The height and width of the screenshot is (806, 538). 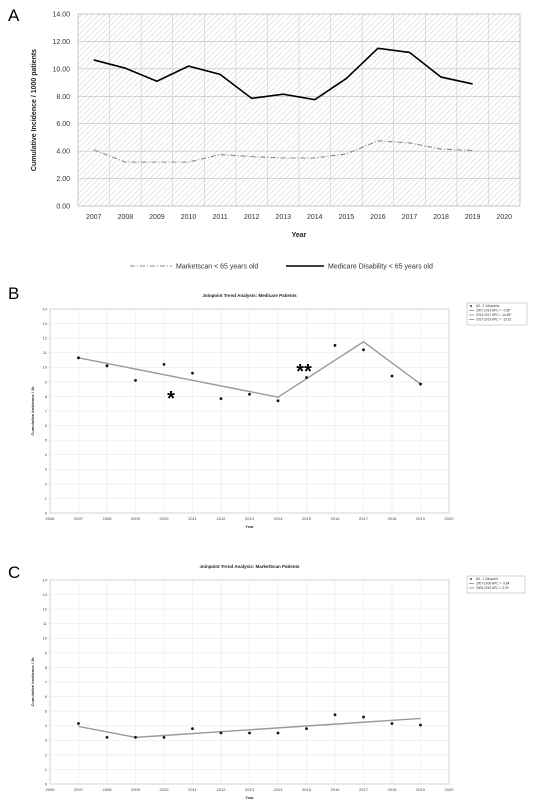 What do you see at coordinates (380, 267) in the screenshot?
I see `legend-label-a: Medicare Disability < 65 years old` at bounding box center [380, 267].